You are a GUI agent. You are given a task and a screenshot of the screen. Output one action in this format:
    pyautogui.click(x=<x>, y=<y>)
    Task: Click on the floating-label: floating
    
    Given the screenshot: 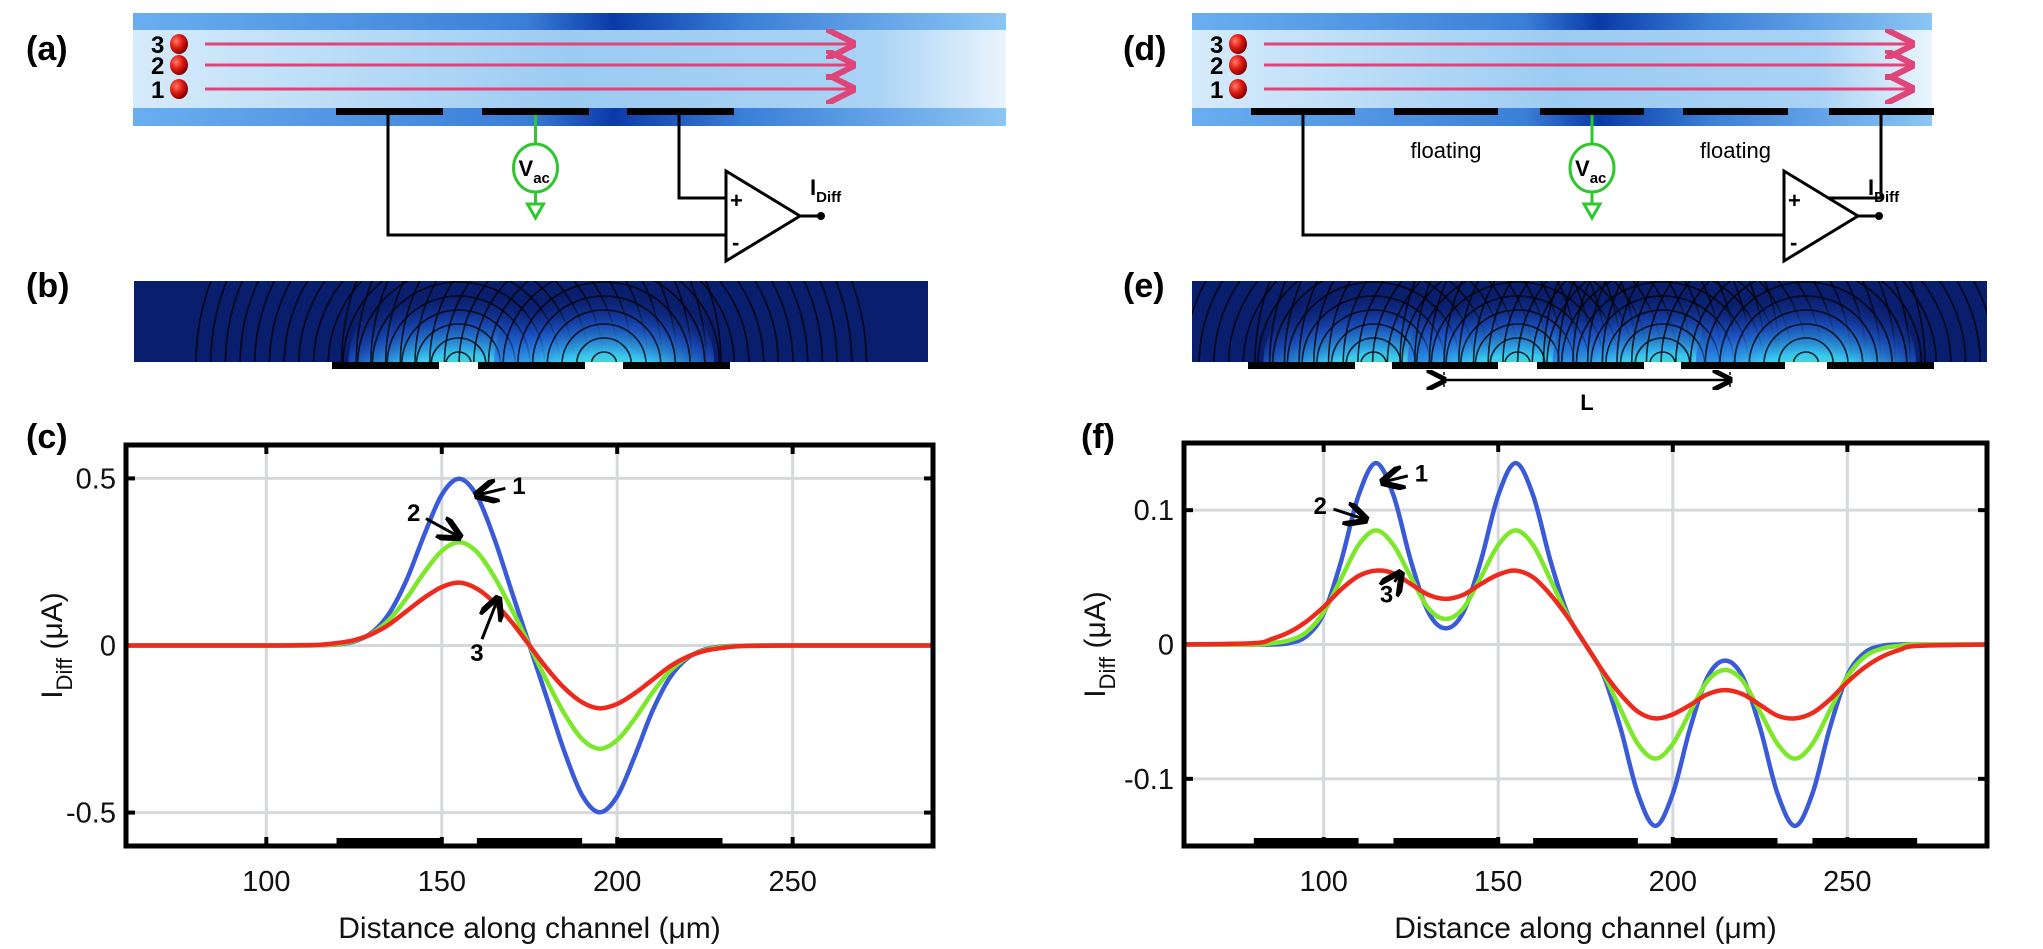 What is the action you would take?
    pyautogui.click(x=1735, y=150)
    